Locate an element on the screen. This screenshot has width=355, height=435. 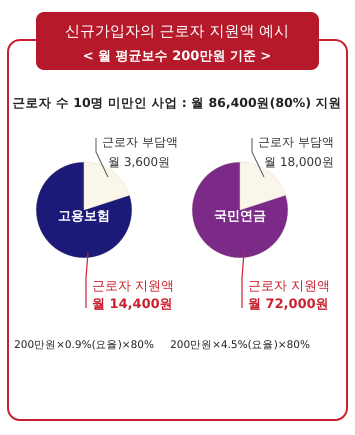
data-label: 월 3,600원 is located at coordinates (139, 162).